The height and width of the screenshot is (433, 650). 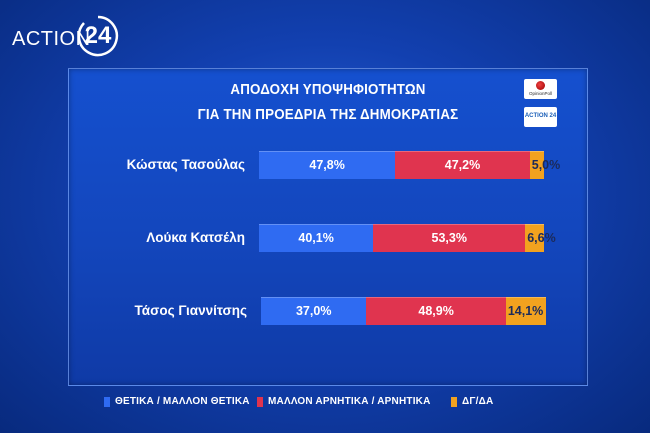 What do you see at coordinates (190, 310) in the screenshot?
I see `candidate-name: Τάσος Γιαννίτσης` at bounding box center [190, 310].